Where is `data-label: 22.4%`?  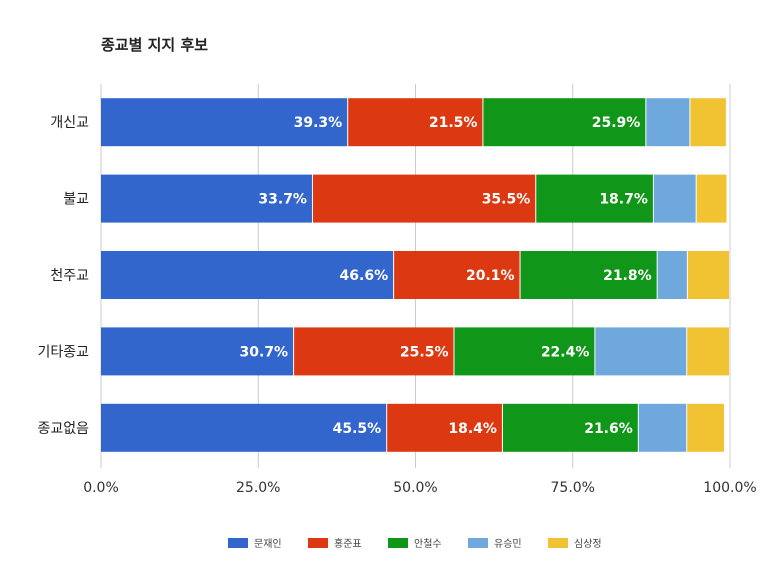
data-label: 22.4% is located at coordinates (565, 352).